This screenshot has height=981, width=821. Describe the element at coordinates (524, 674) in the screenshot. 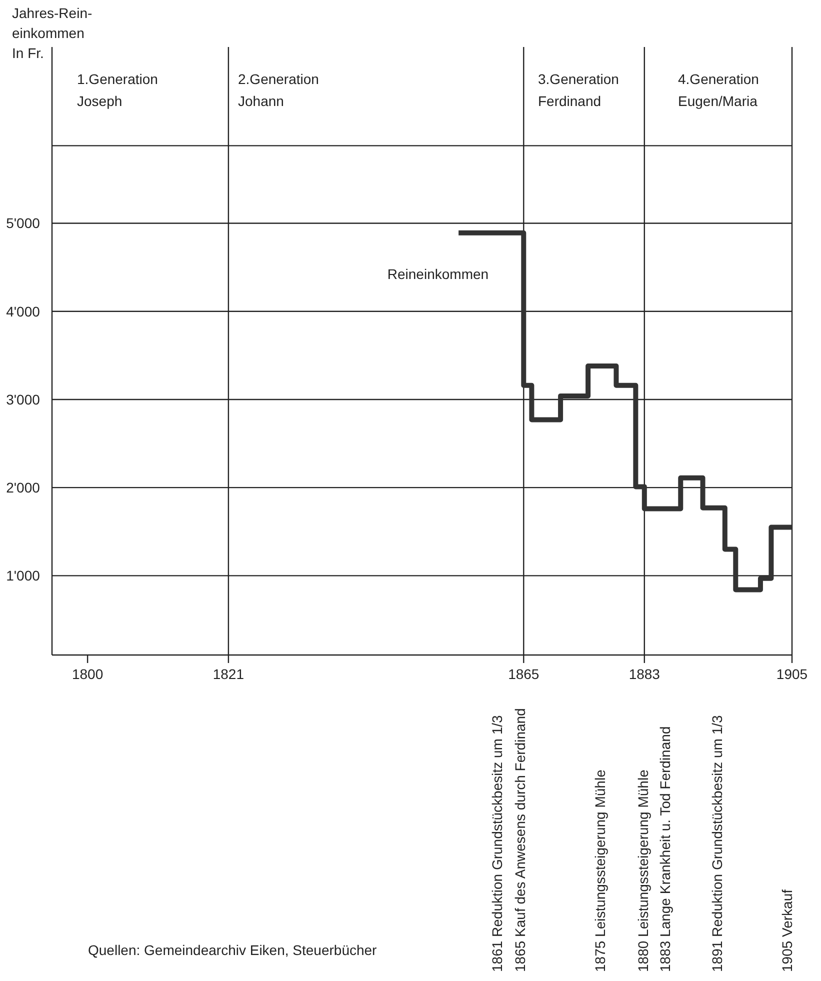

I see `x-tick-label: 1865` at that location.